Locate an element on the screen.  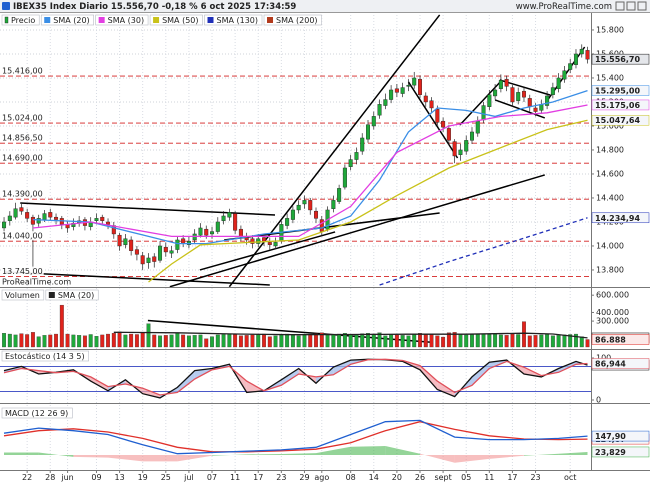
legend-item: SMA (30) is located at coordinates (122, 20).